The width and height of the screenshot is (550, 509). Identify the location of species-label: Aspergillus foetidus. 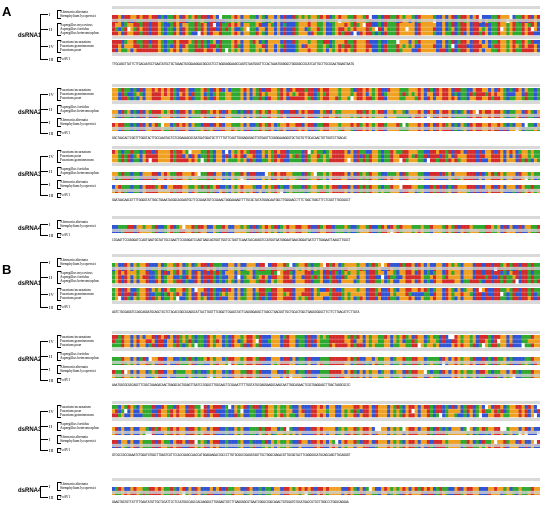
(74, 29).